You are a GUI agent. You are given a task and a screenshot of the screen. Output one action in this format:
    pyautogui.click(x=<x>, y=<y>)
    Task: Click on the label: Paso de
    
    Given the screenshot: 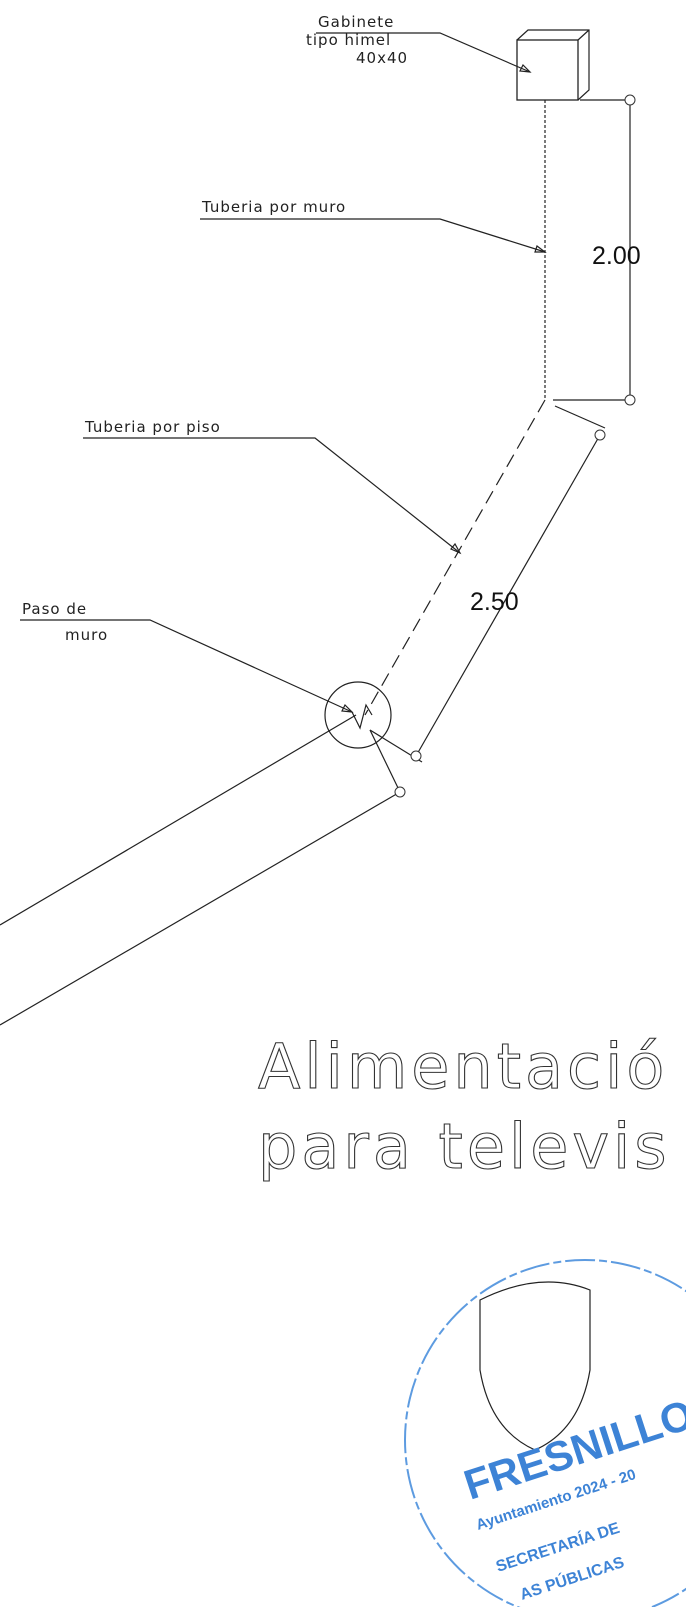 What is the action you would take?
    pyautogui.click(x=54, y=609)
    